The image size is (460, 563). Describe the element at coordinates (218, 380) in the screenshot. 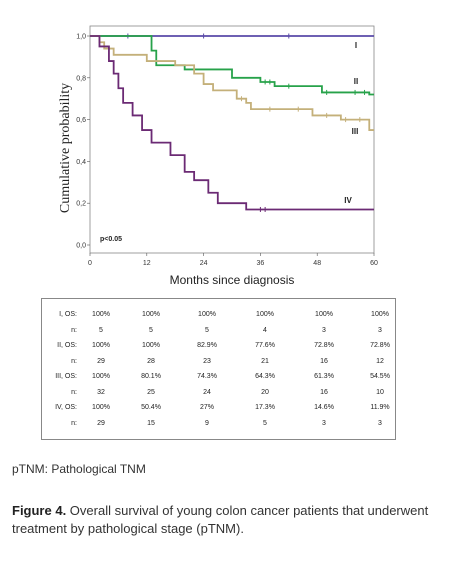

I see `risk-table-row: III, OS: 100% 80.1% 74.3% 64.3% 61.3% 54.5%` at that location.